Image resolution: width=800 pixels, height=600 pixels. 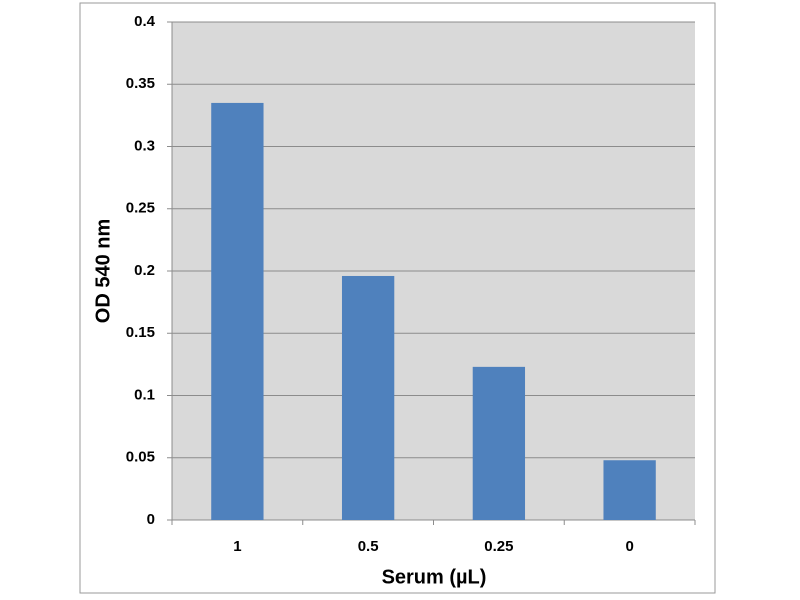 What do you see at coordinates (140, 83) in the screenshot?
I see `y-tick-label: 0.35` at bounding box center [140, 83].